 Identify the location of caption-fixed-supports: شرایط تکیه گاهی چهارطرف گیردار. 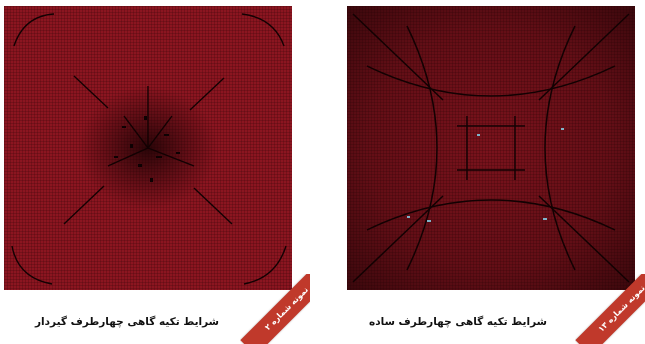
(127, 322).